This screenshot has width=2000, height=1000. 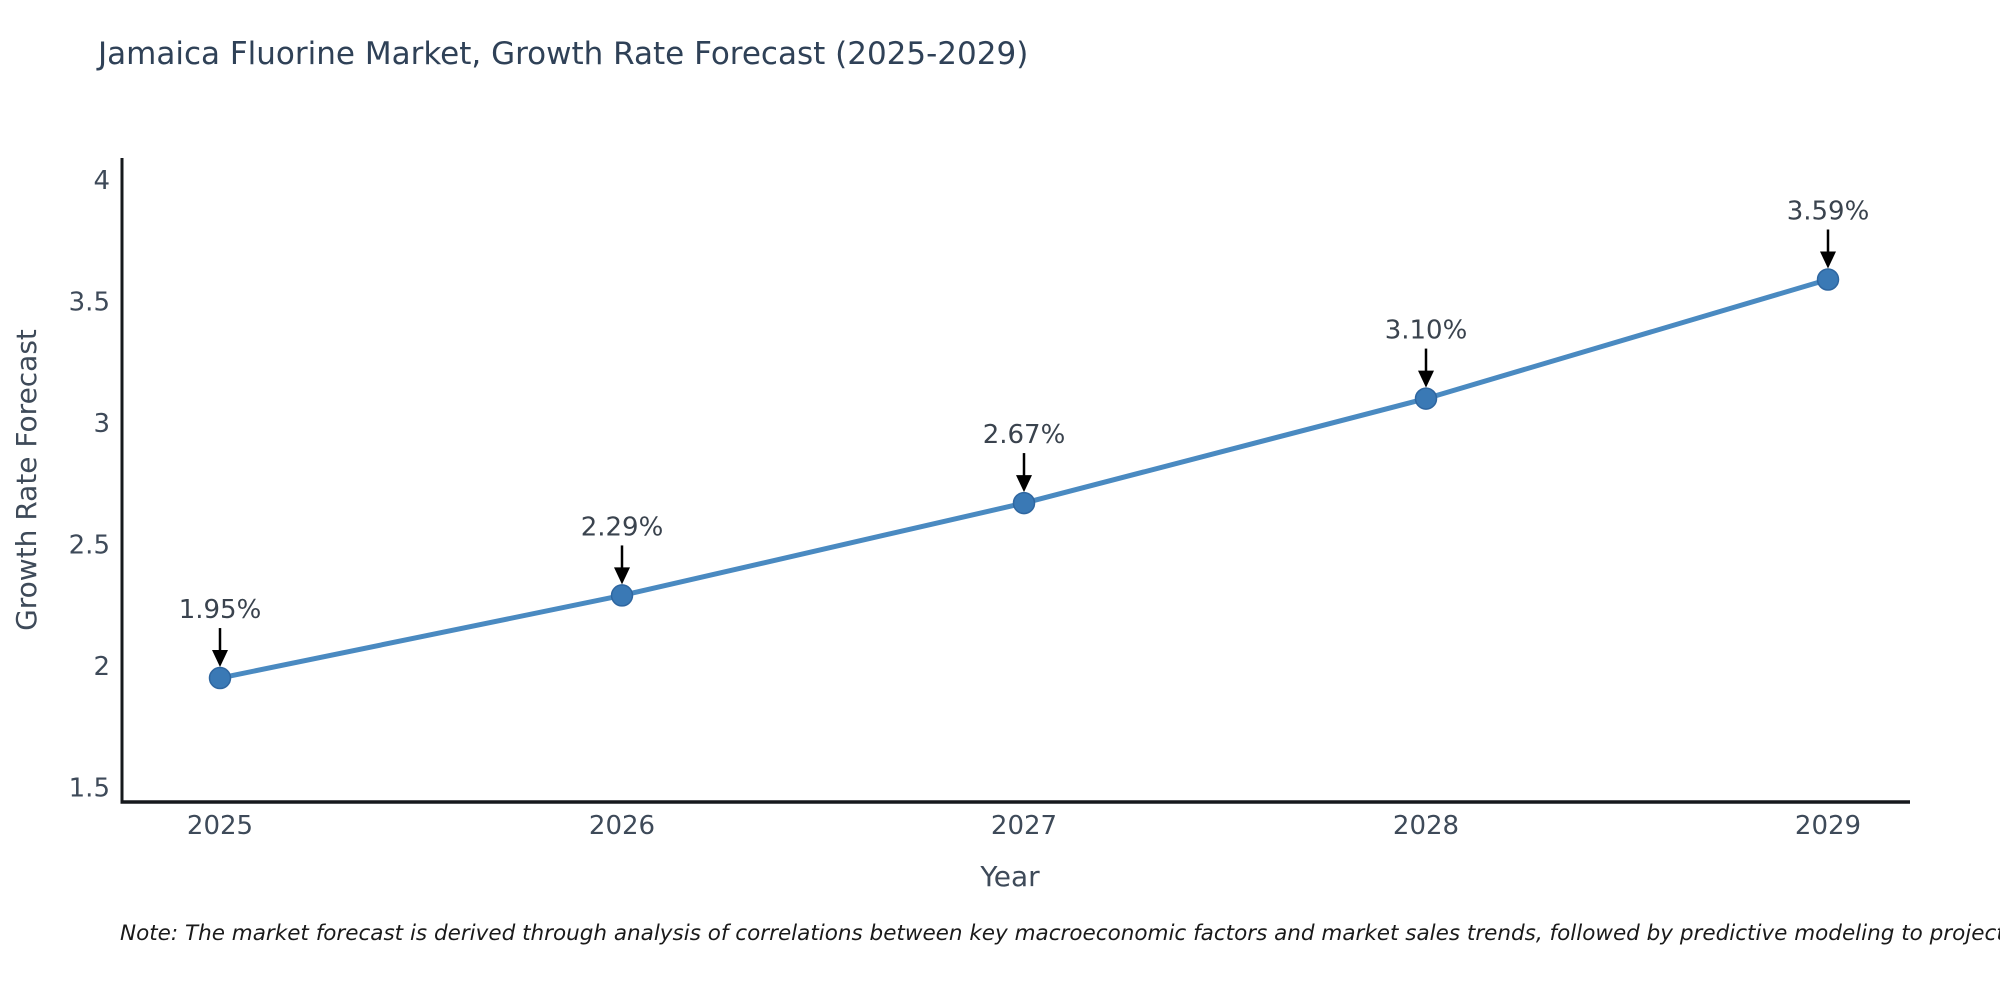 What do you see at coordinates (101, 181) in the screenshot?
I see `y-tick-label: 4` at bounding box center [101, 181].